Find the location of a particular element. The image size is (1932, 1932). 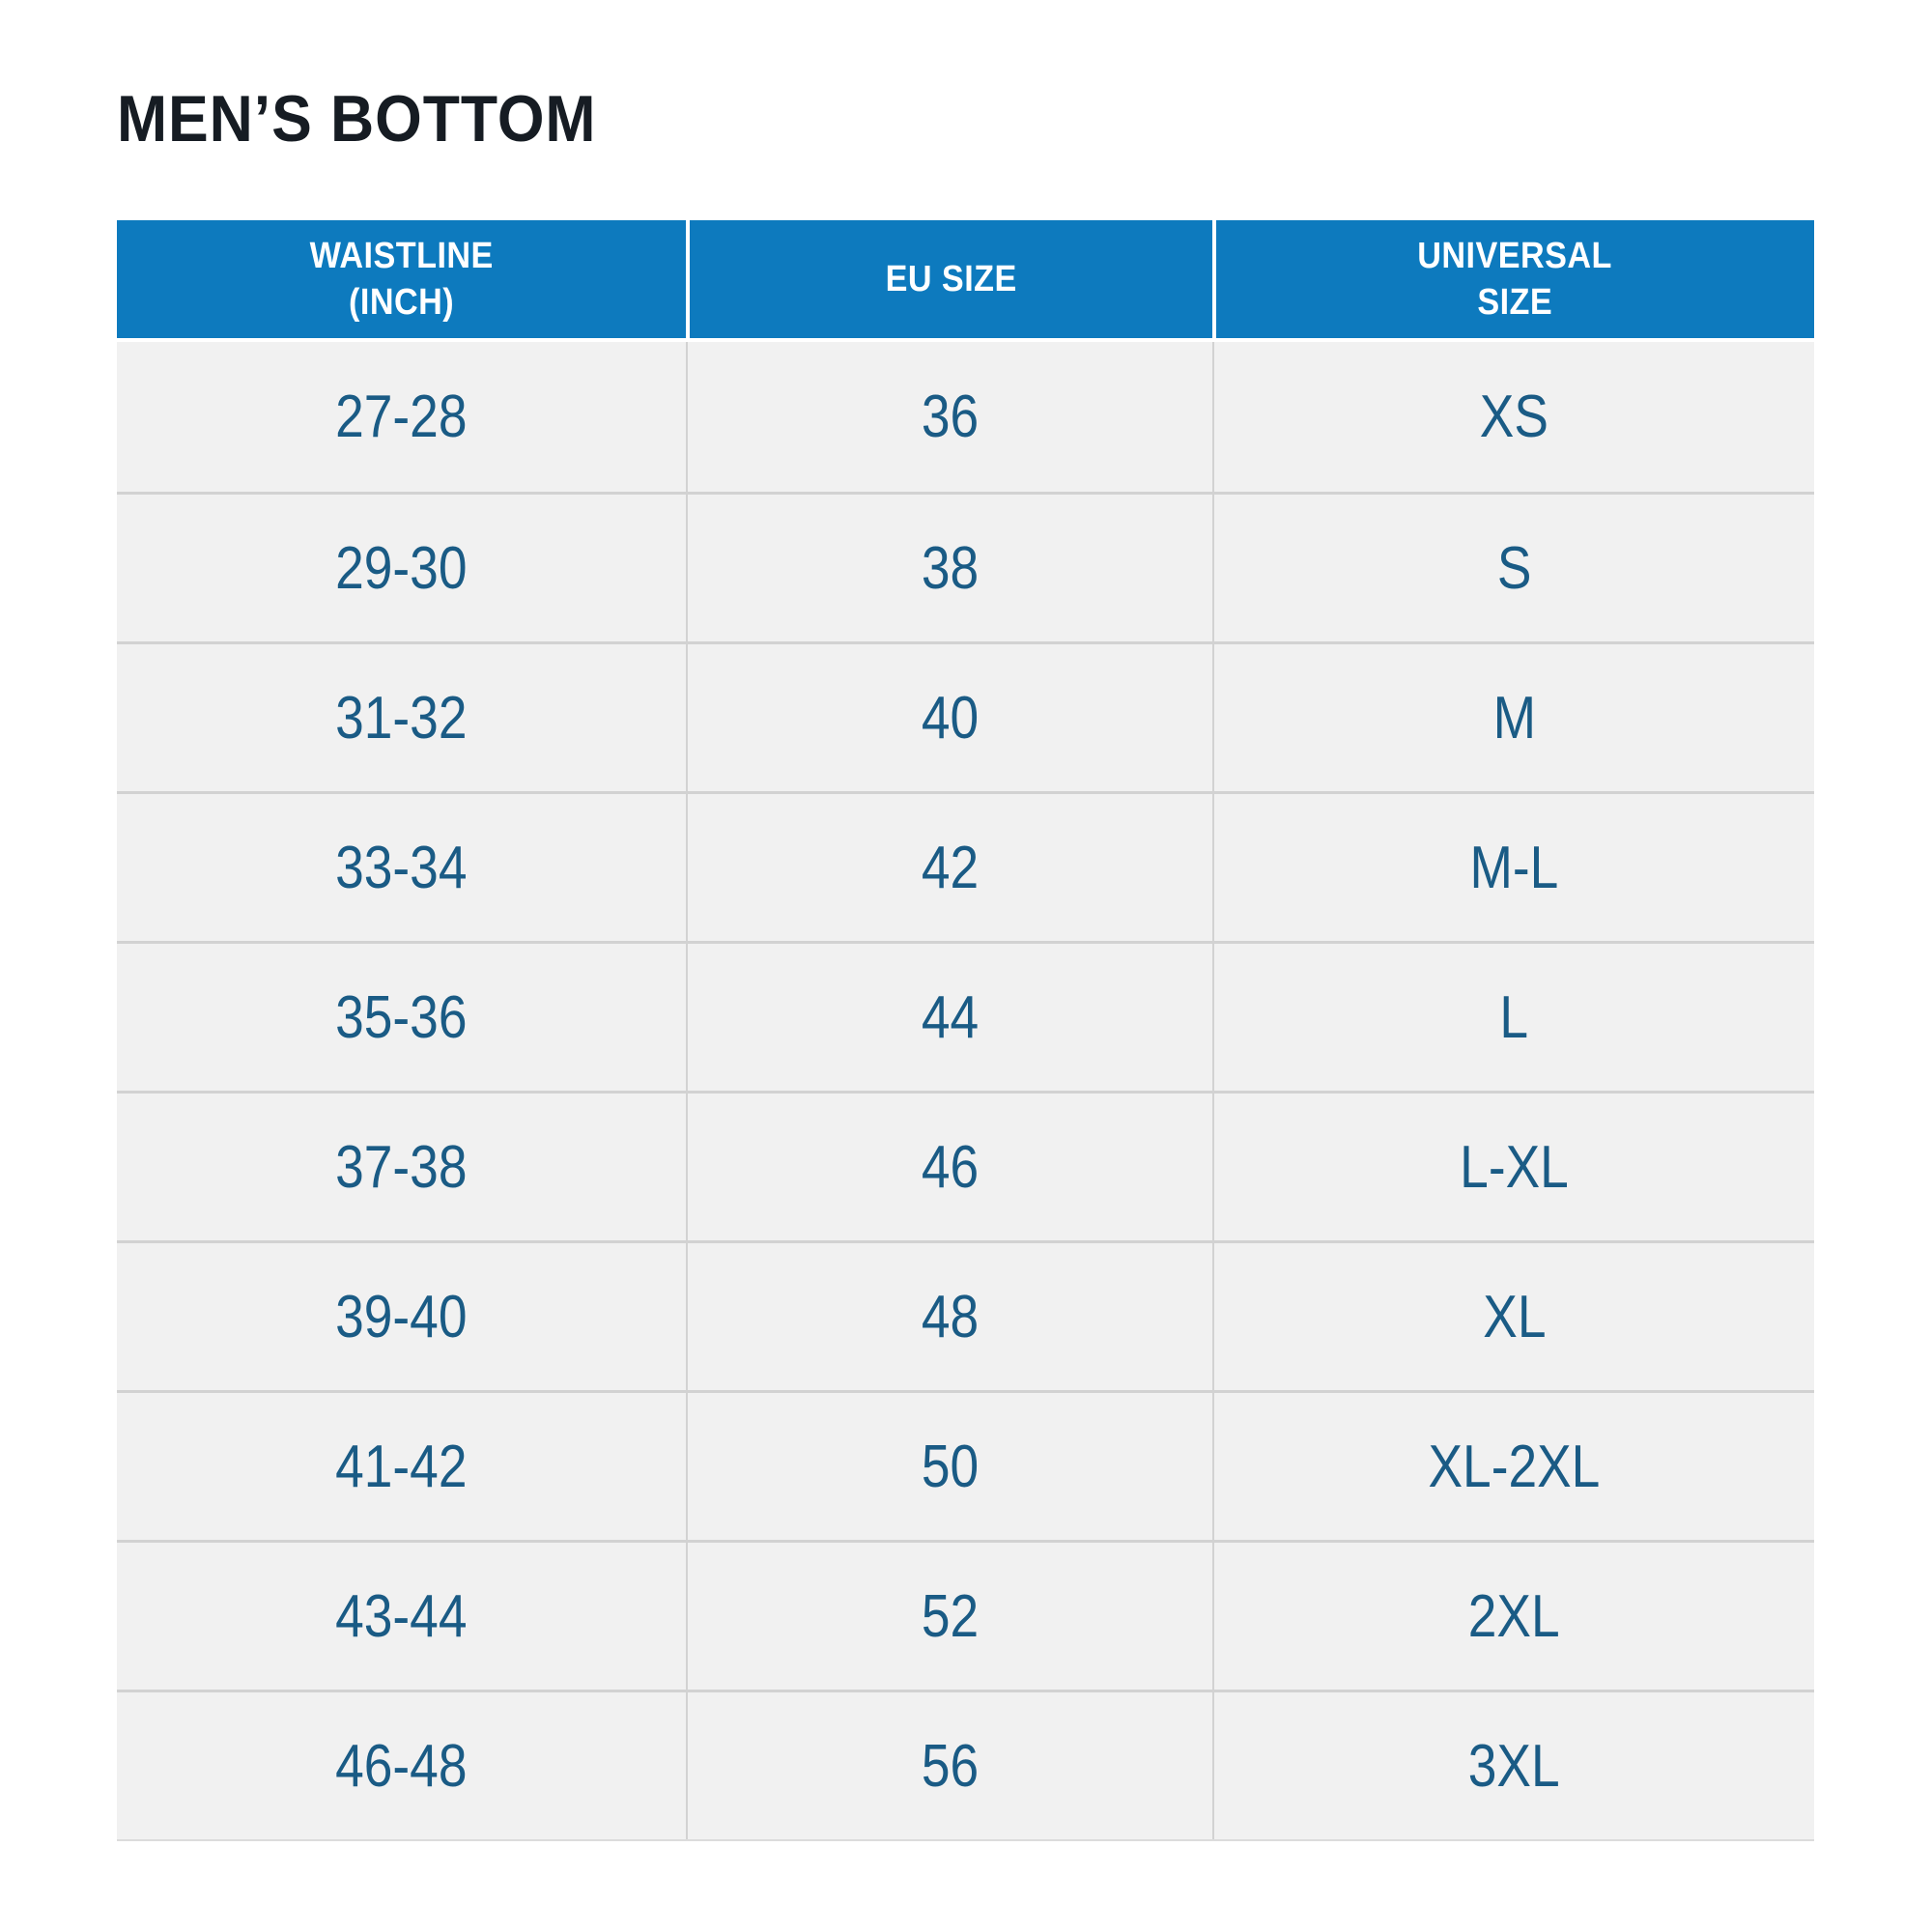

cell-value: M-L is located at coordinates (1514, 867).